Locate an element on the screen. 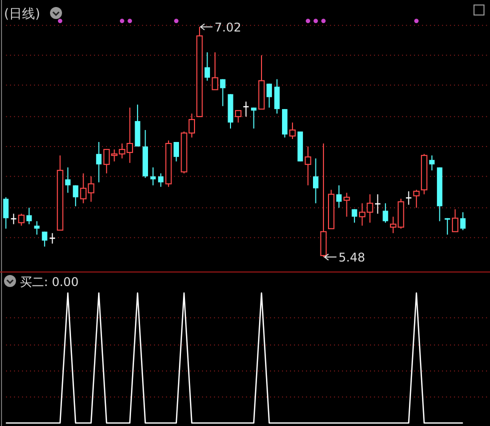 Image resolution: width=490 pixels, height=426 pixels. annotation: 7.02 is located at coordinates (228, 27).